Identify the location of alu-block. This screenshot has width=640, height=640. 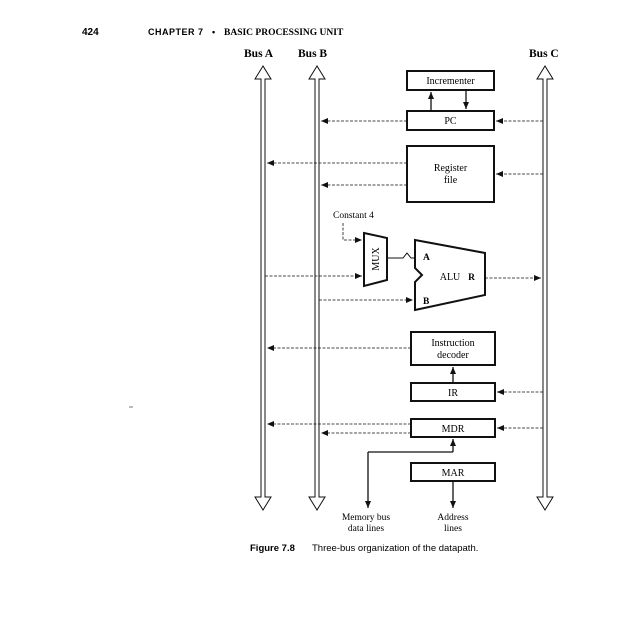
(450, 275).